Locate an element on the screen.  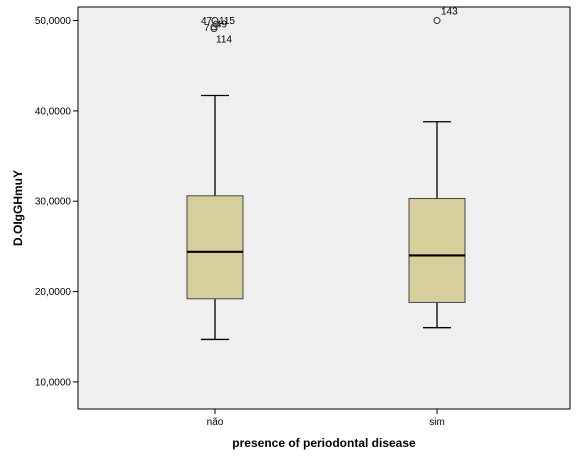
y-tick-label: 30,0000 is located at coordinates (53, 202).